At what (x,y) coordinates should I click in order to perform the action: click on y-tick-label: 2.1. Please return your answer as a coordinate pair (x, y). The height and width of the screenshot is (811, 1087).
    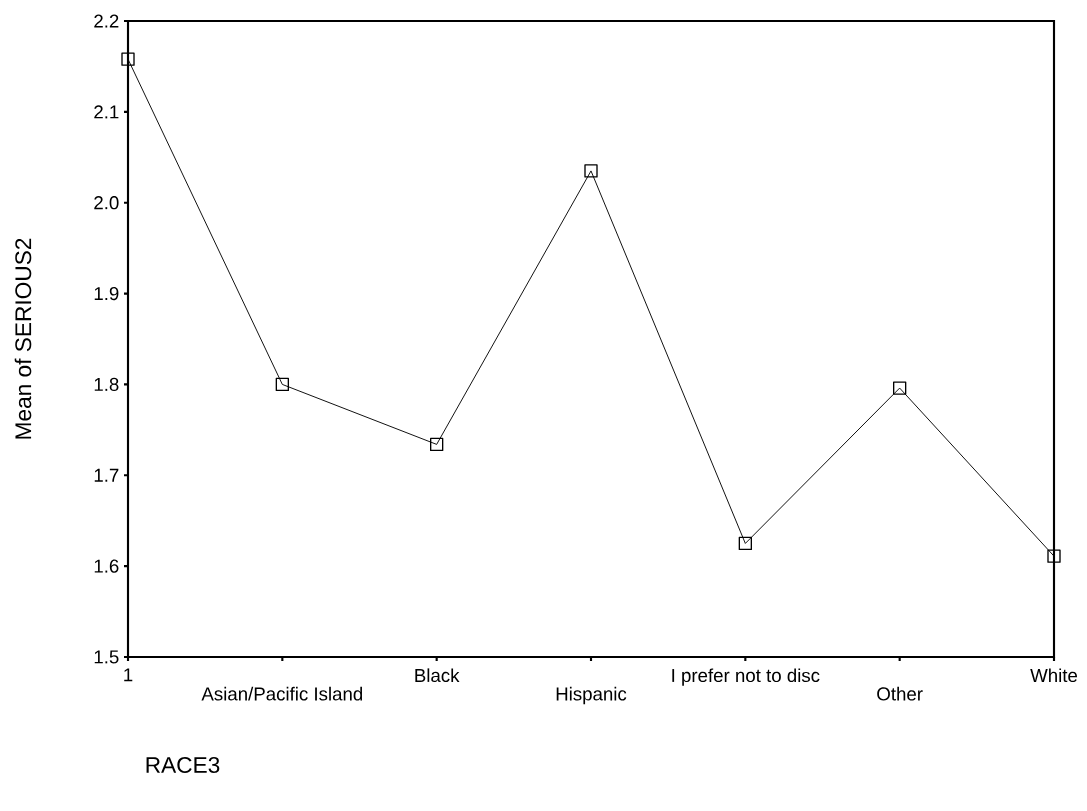
    Looking at the image, I should click on (106, 112).